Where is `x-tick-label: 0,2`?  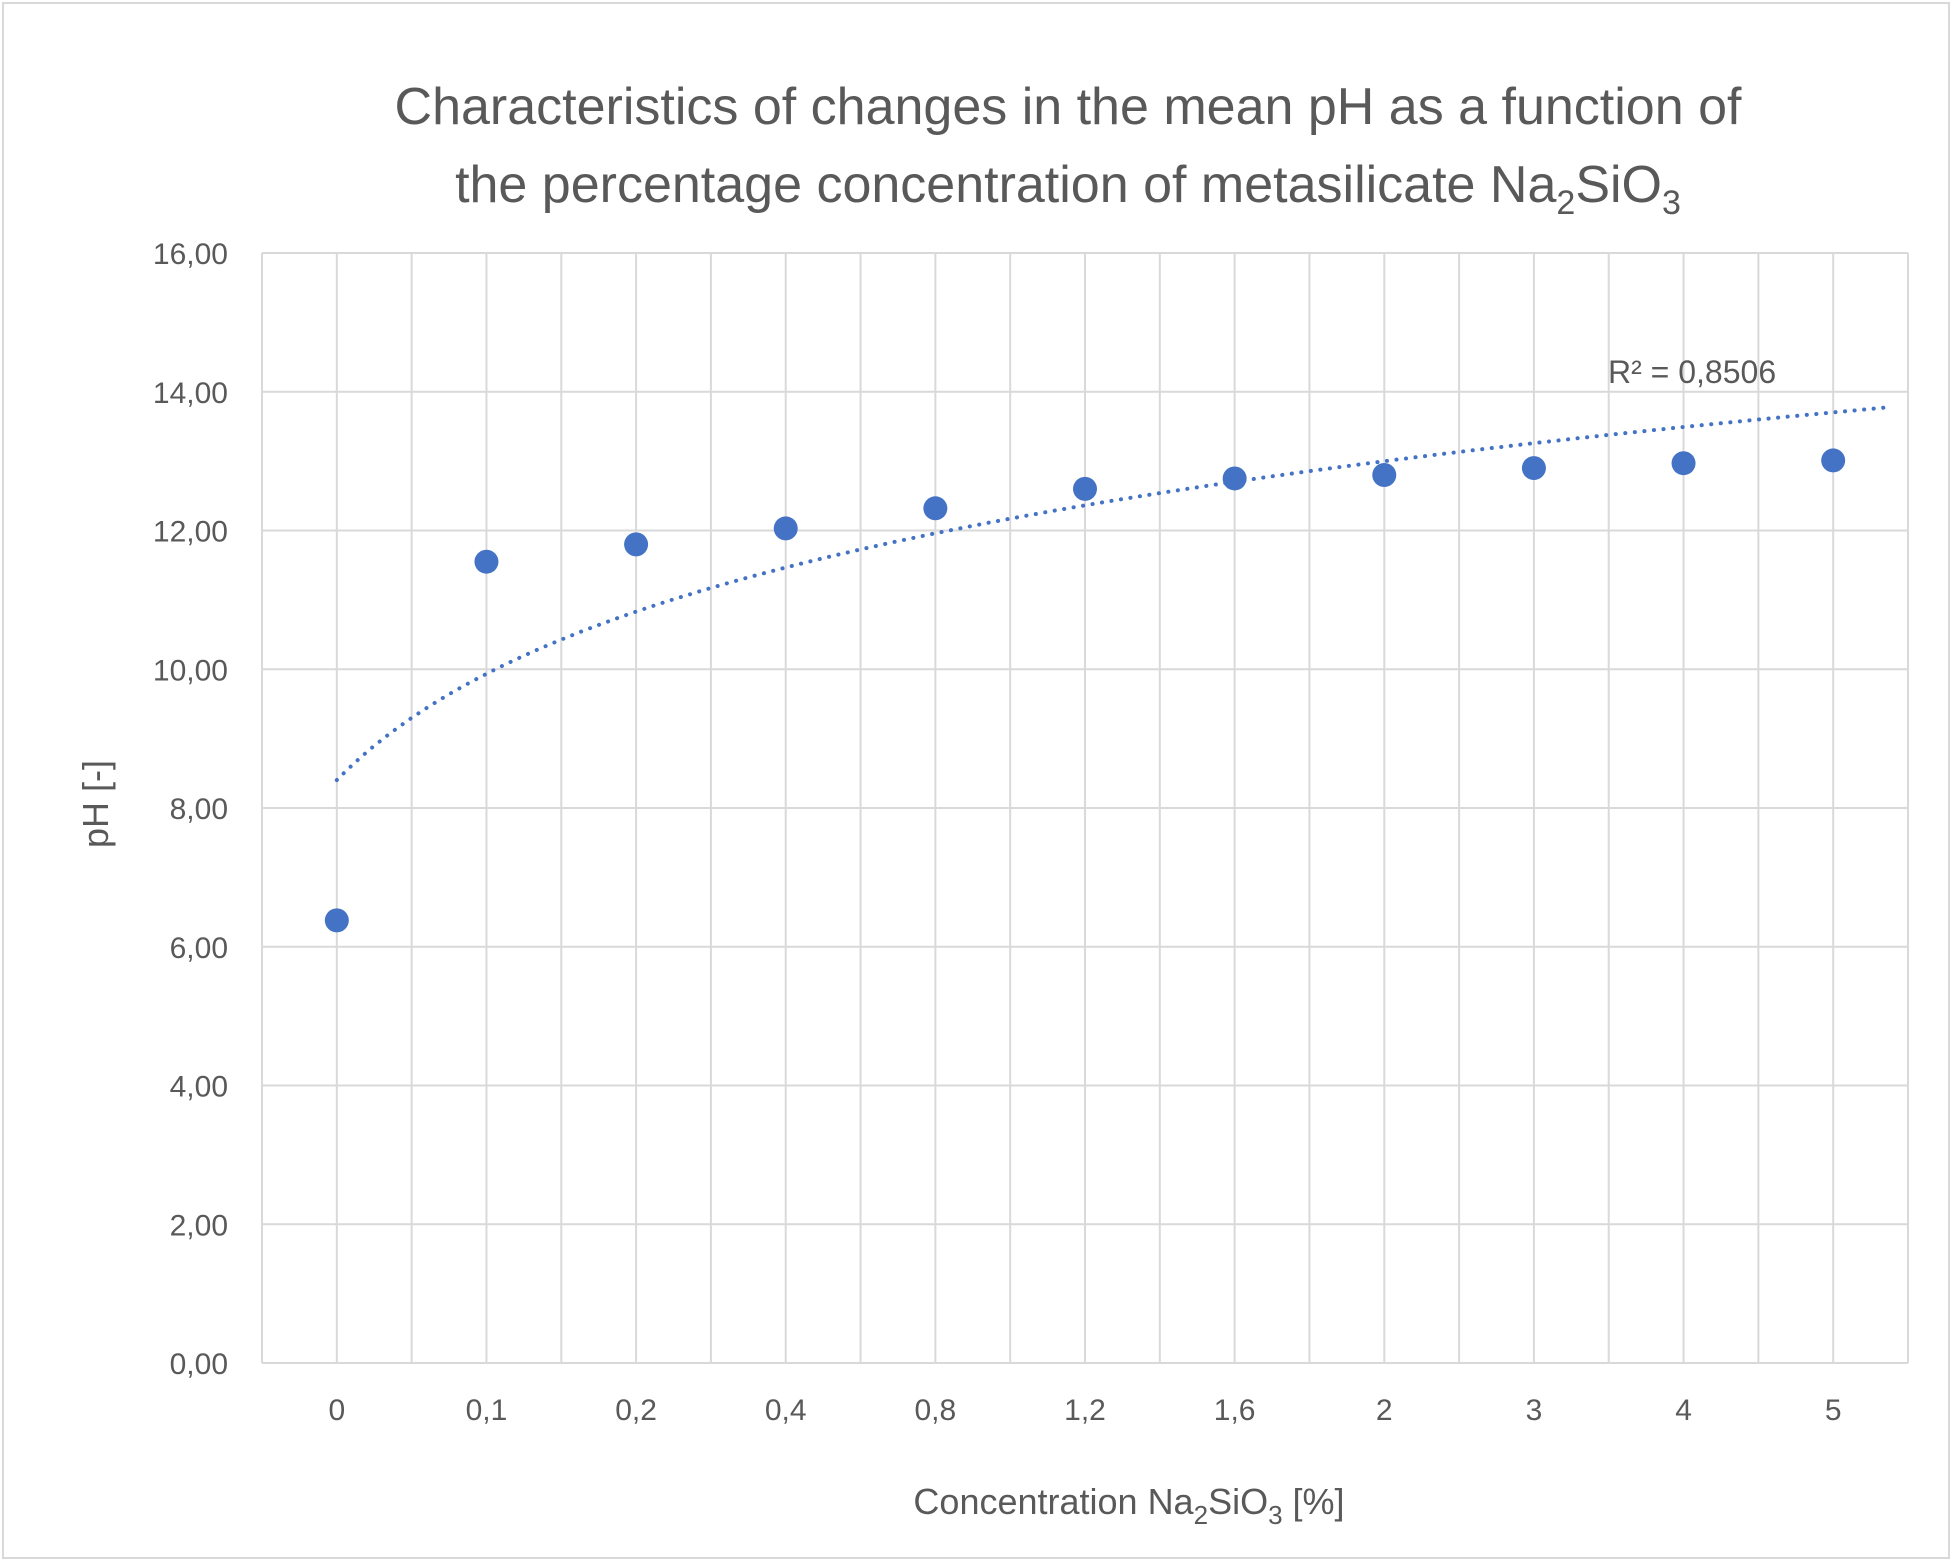 x-tick-label: 0,2 is located at coordinates (636, 1410).